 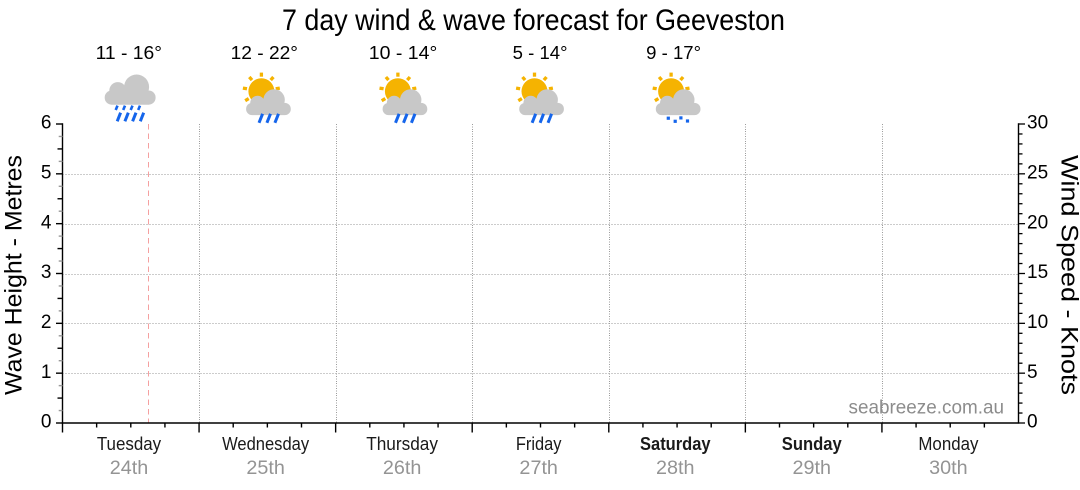 What do you see at coordinates (266, 444) in the screenshot?
I see `svg-text: Wednesday` at bounding box center [266, 444].